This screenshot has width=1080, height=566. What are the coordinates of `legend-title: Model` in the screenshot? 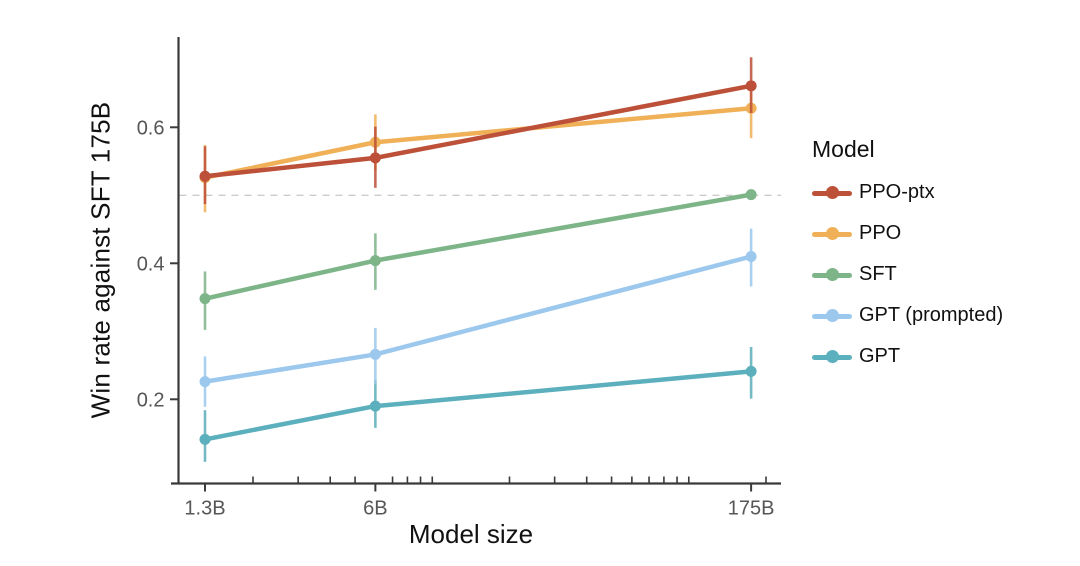 It's located at (843, 149).